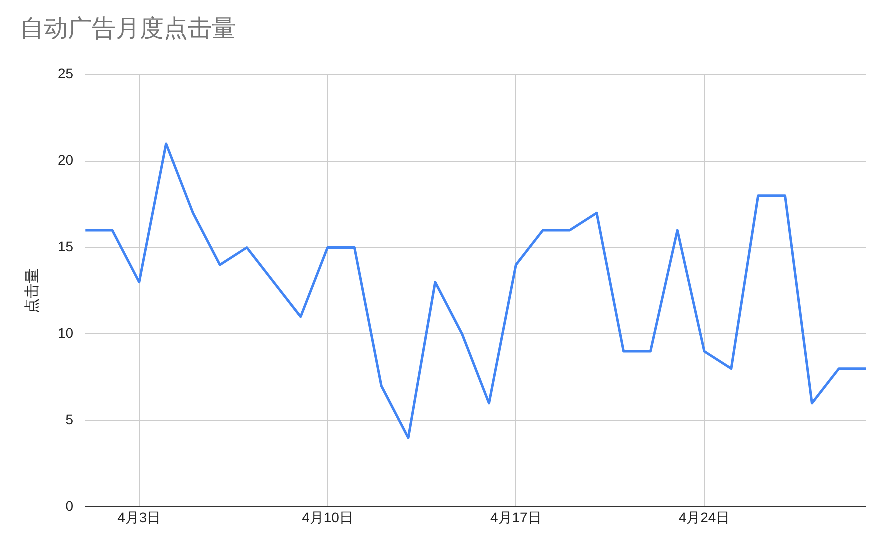 The image size is (888, 540). I want to click on x-tick-label: 4月10日, so click(328, 517).